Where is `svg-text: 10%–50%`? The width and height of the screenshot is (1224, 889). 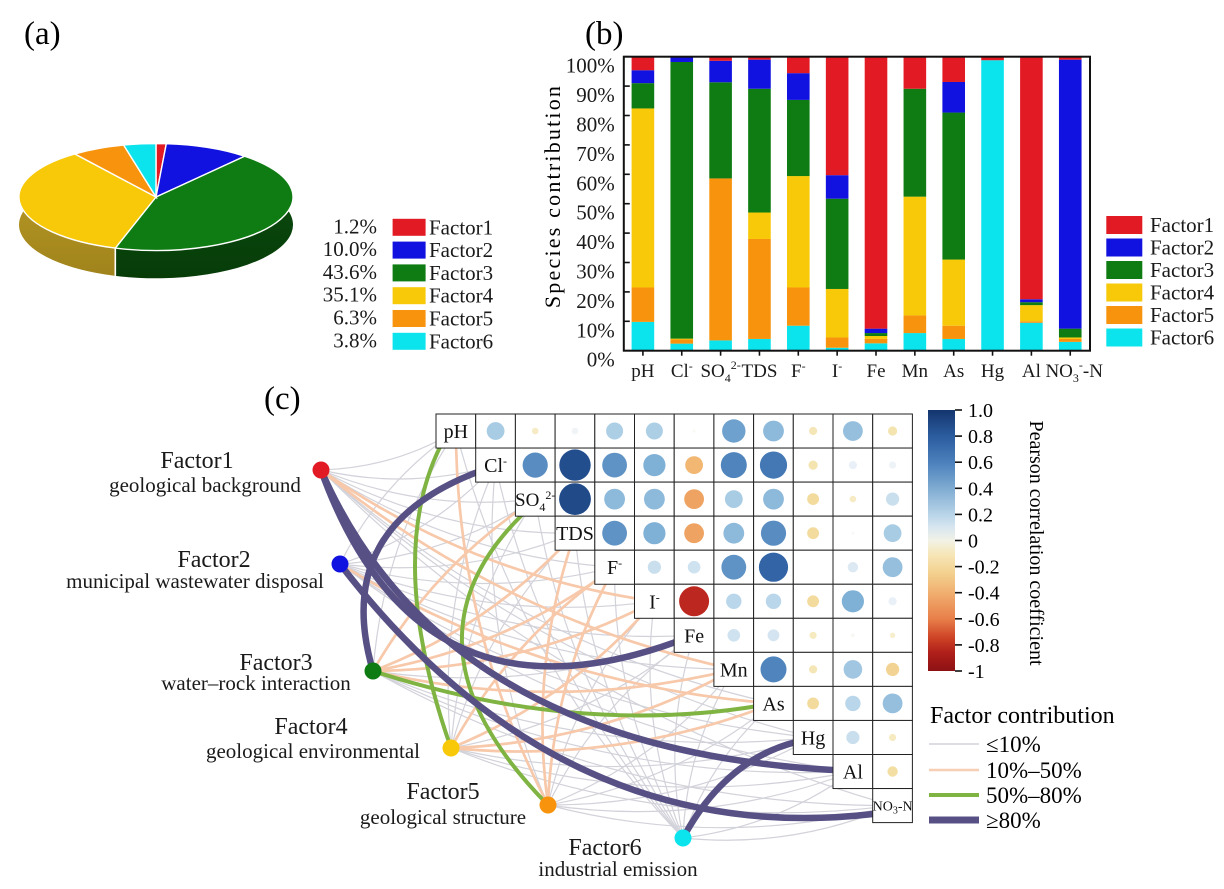 svg-text: 10%–50% is located at coordinates (1034, 770).